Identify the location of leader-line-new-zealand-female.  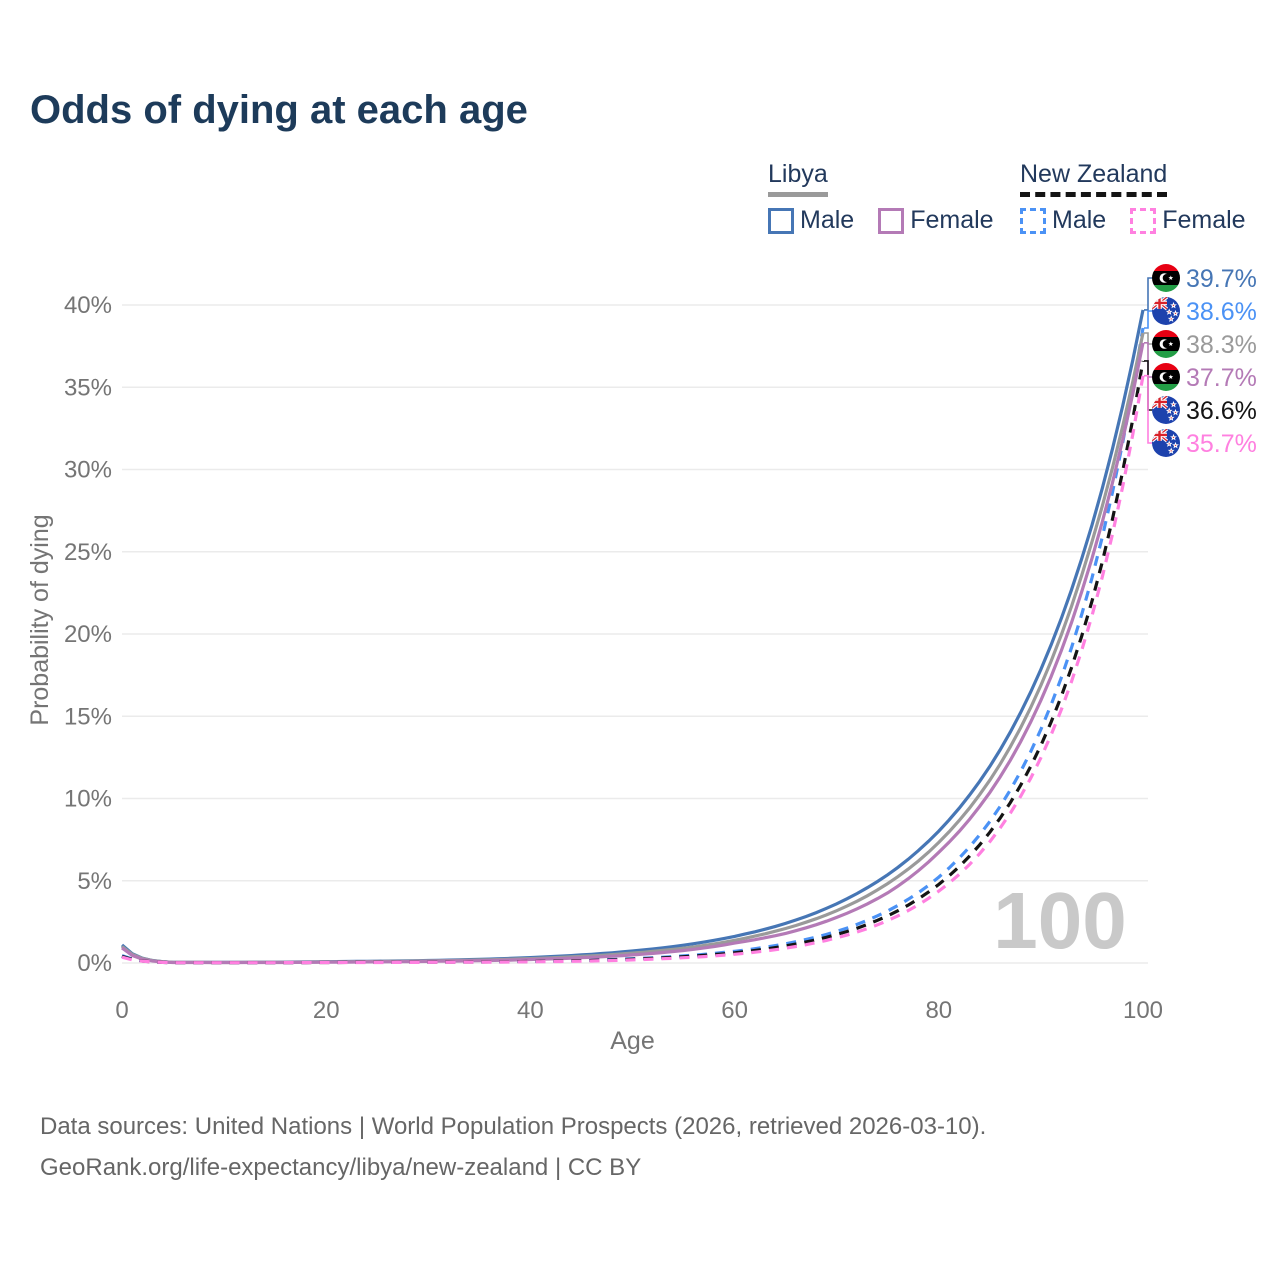
(1148, 409).